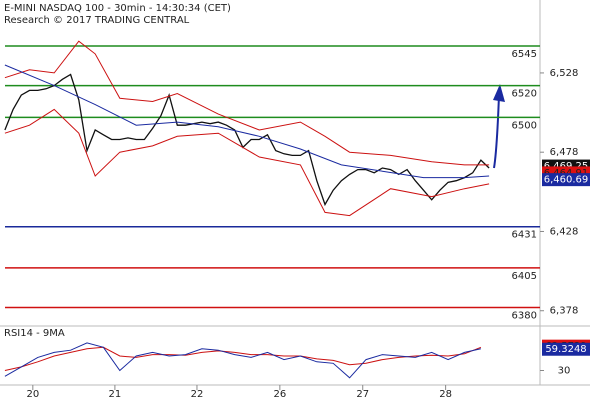 Image resolution: width=590 pixels, height=400 pixels. Describe the element at coordinates (564, 152) in the screenshot. I see `y-tick-label: 6,478` at that location.